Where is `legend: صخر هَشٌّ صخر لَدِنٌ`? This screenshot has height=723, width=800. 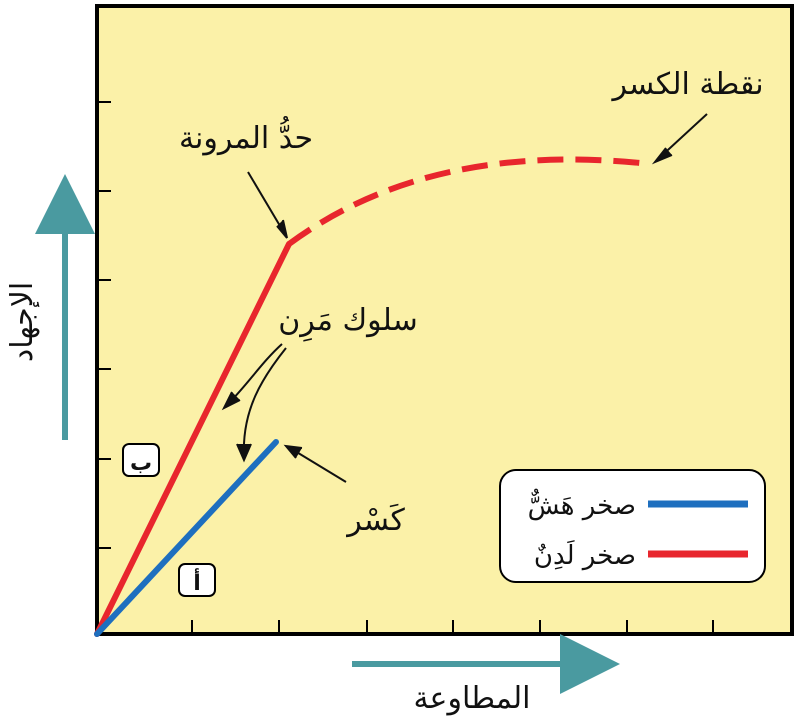 legend: صخر هَشٌّ صخر لَدِنٌ is located at coordinates (632, 526).